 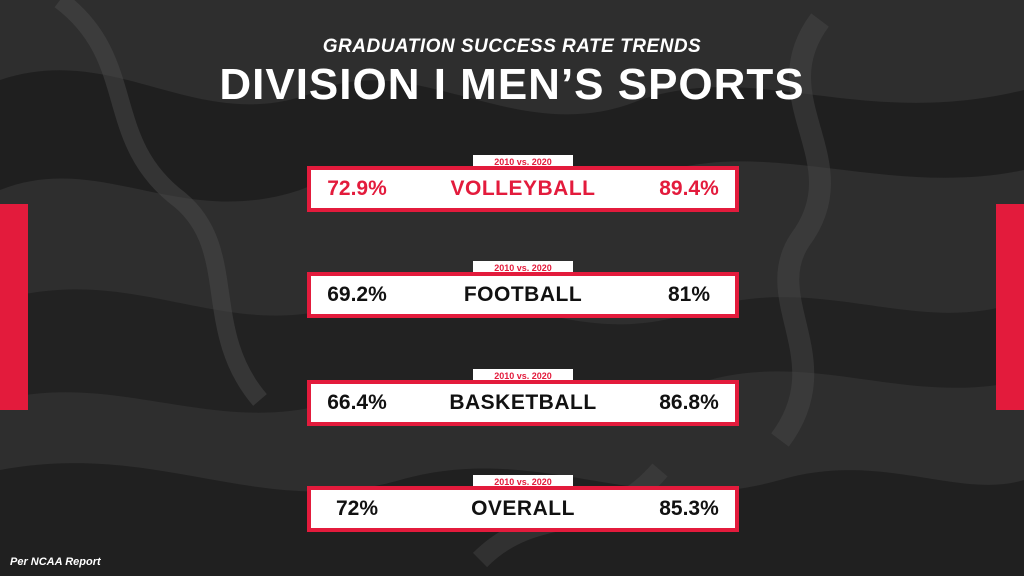 I want to click on value-2010: 66.4%, so click(x=357, y=402).